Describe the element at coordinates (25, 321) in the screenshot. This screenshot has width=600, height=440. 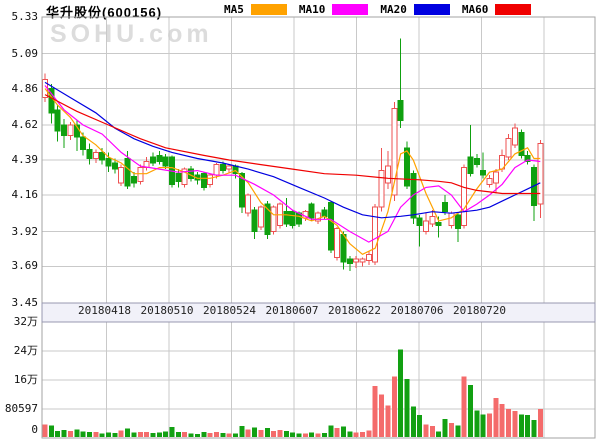
I see `volume-tick-32万: 32万` at that location.